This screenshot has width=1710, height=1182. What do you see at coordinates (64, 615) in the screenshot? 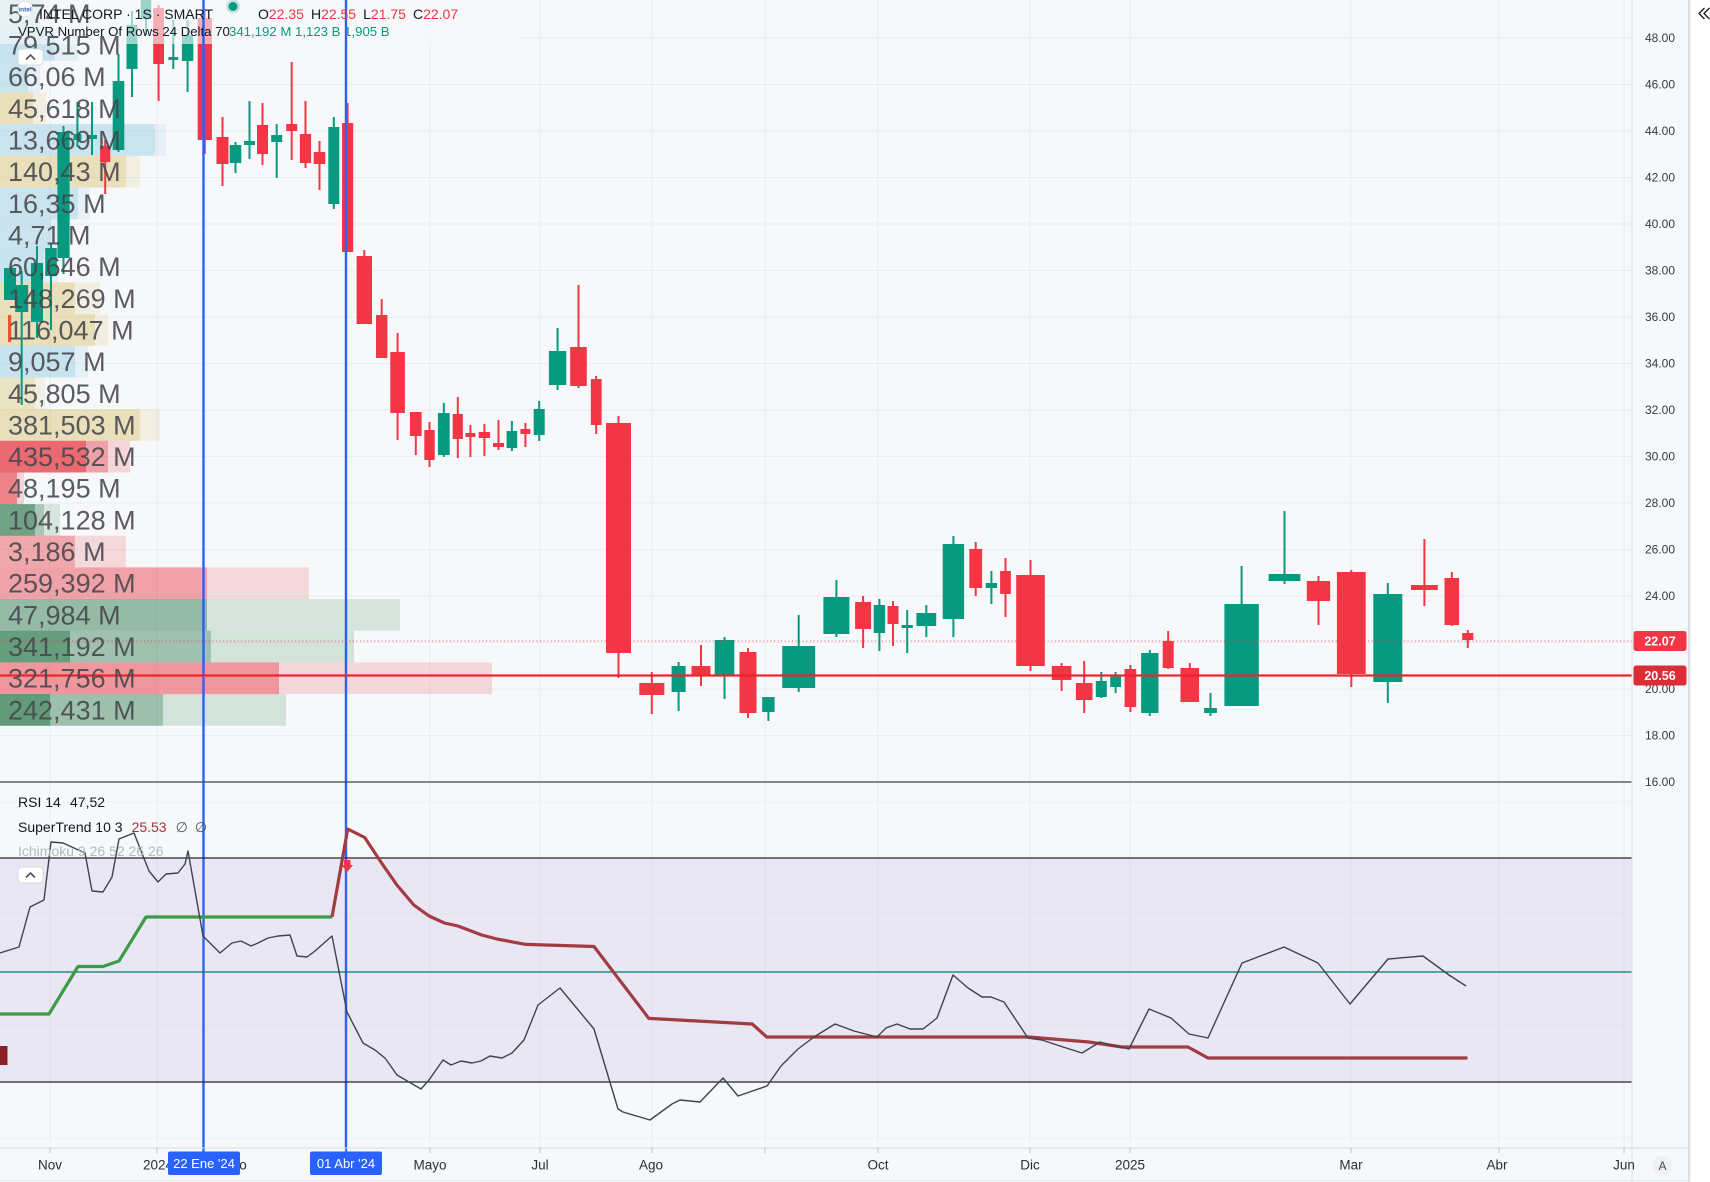
I see `svg-text: 47,984 M` at bounding box center [64, 615].